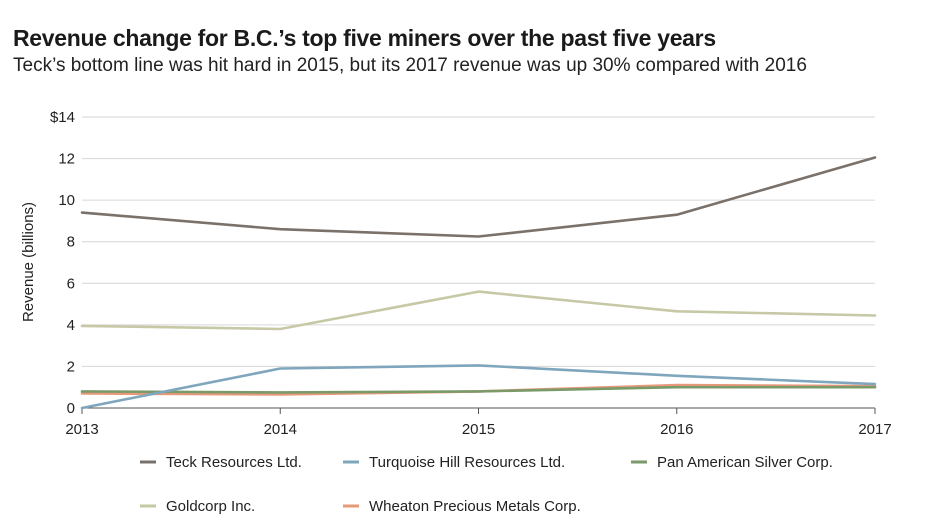 The height and width of the screenshot is (527, 938). What do you see at coordinates (745, 462) in the screenshot?
I see `legend-label: Pan American Silver Corp.` at bounding box center [745, 462].